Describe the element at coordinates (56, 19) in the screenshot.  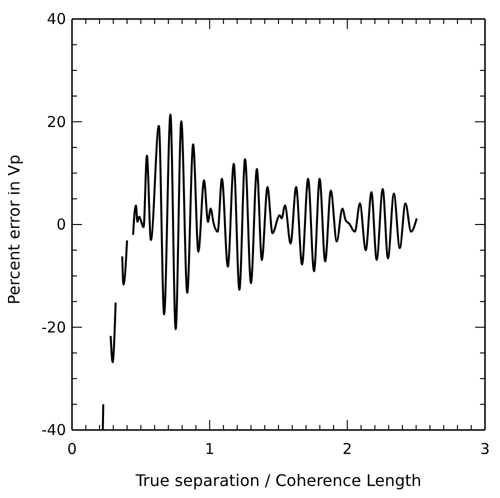
I see `y-tick-label: 40` at that location.